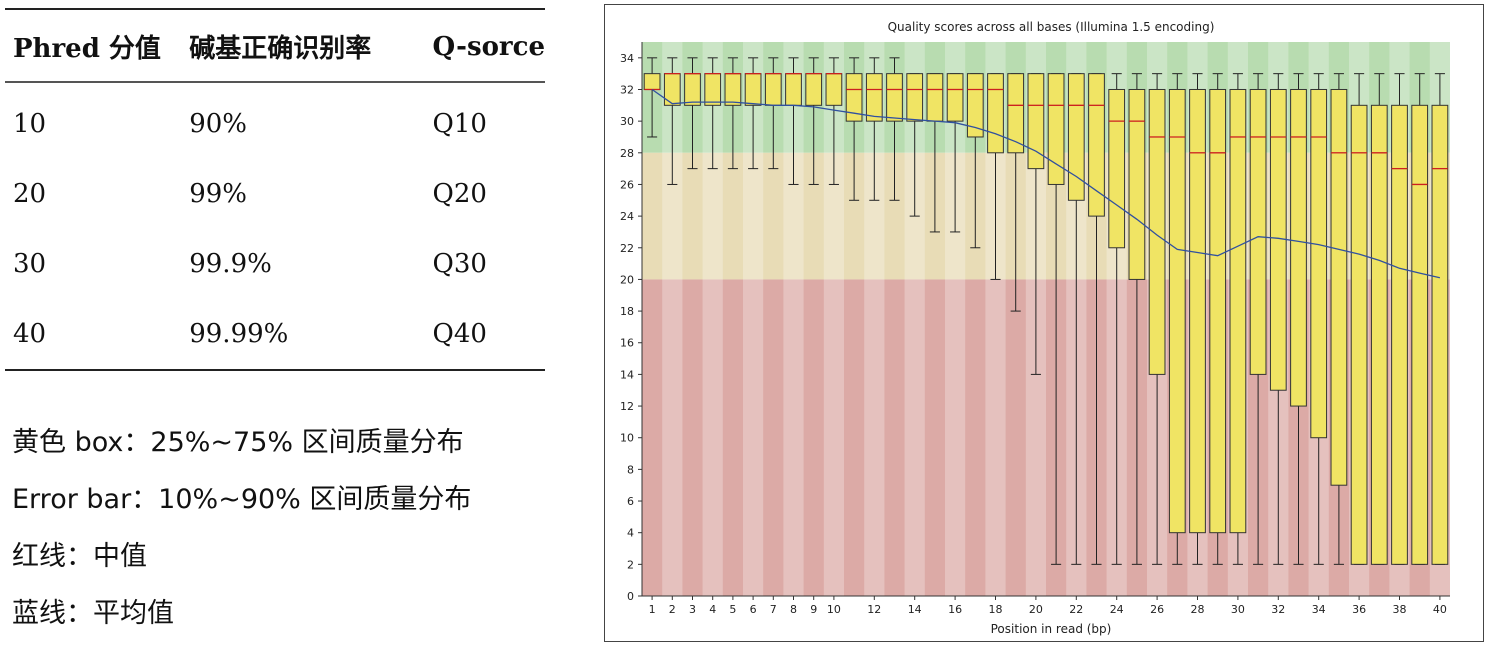 The image size is (1498, 652). Describe the element at coordinates (79, 556) in the screenshot. I see `note-red-line: 红线：中值` at that location.